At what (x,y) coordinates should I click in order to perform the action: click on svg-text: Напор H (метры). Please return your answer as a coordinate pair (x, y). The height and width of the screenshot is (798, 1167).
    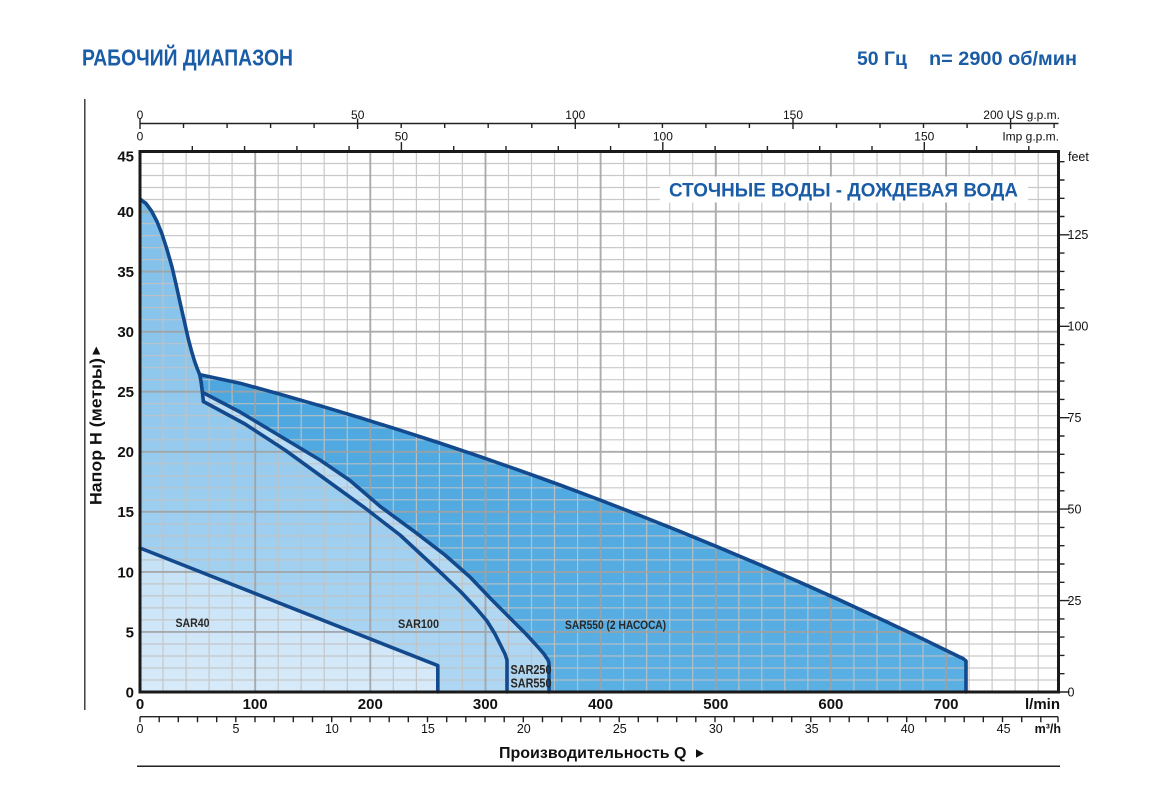
    Looking at the image, I should click on (97, 431).